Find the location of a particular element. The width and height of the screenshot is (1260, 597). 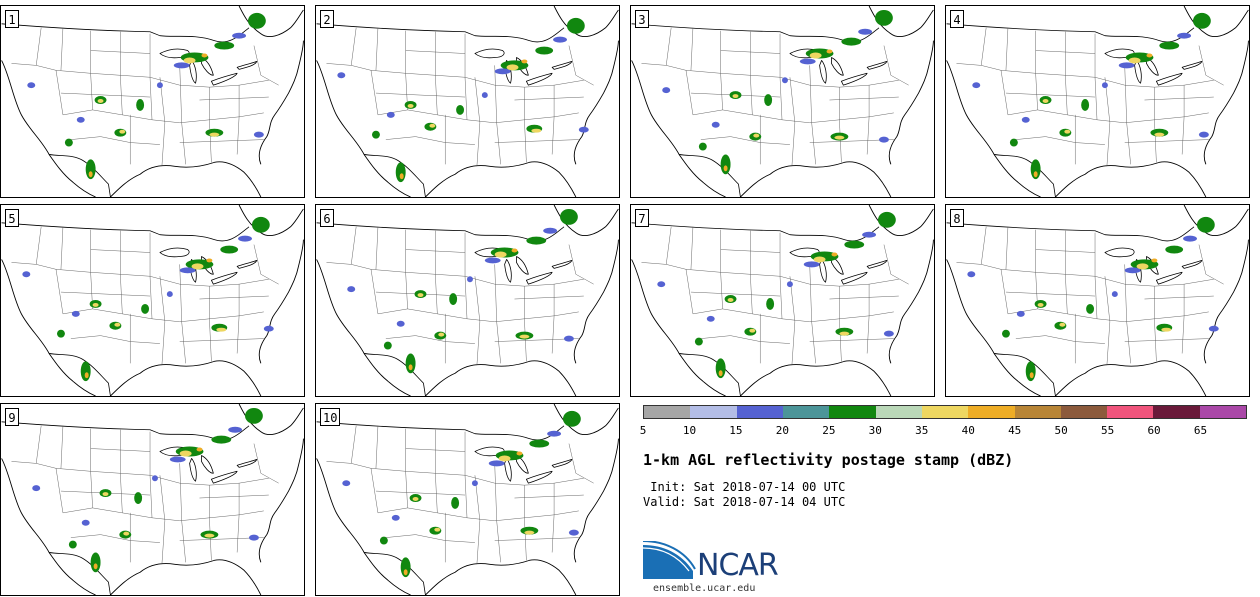

colorbar-tick-label: 50 is located at coordinates (1061, 430).